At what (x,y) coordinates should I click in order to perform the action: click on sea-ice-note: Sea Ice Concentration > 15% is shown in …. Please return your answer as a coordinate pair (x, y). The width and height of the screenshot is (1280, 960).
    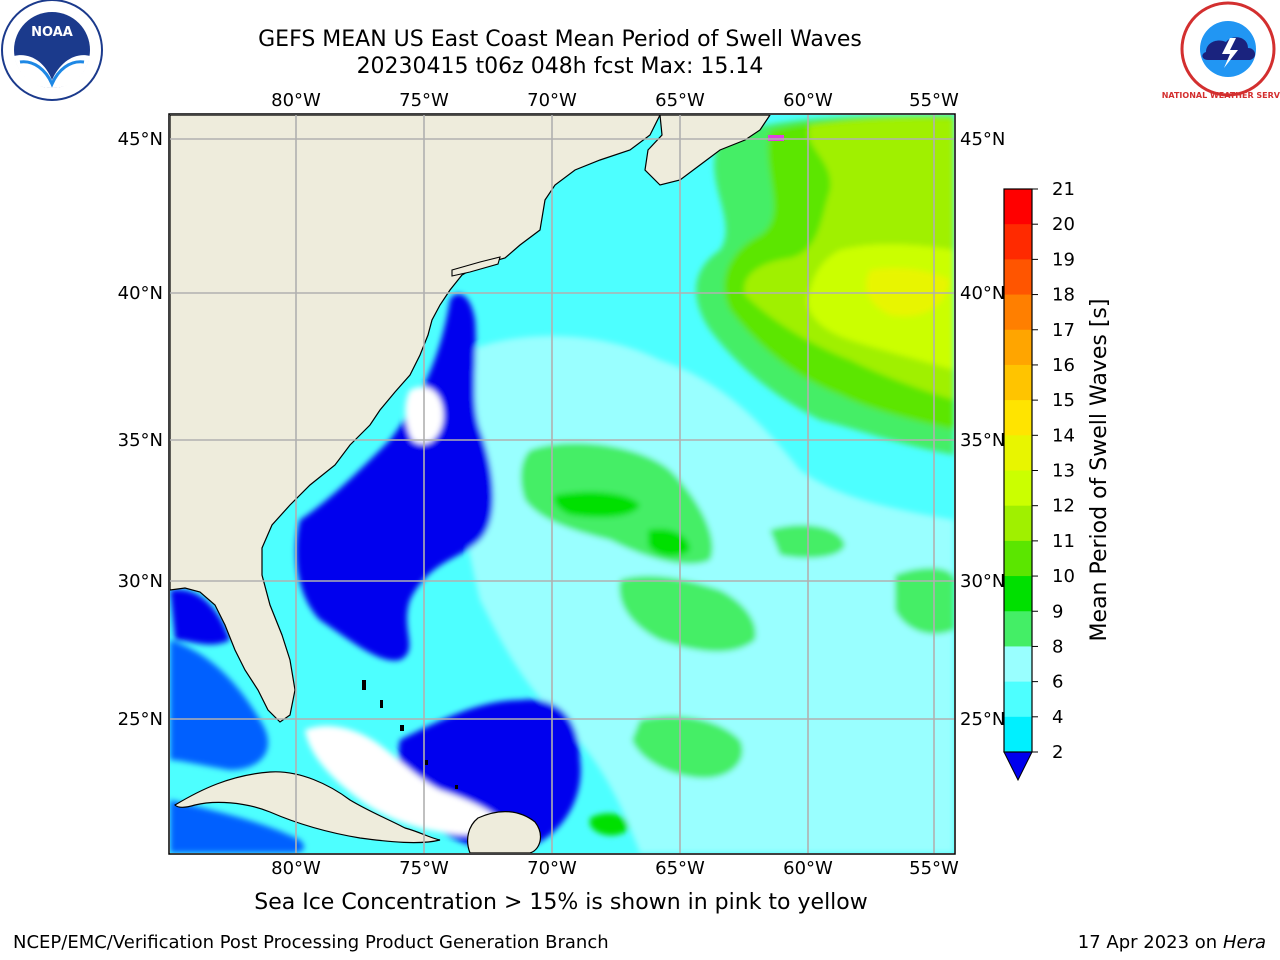
    Looking at the image, I should click on (561, 902).